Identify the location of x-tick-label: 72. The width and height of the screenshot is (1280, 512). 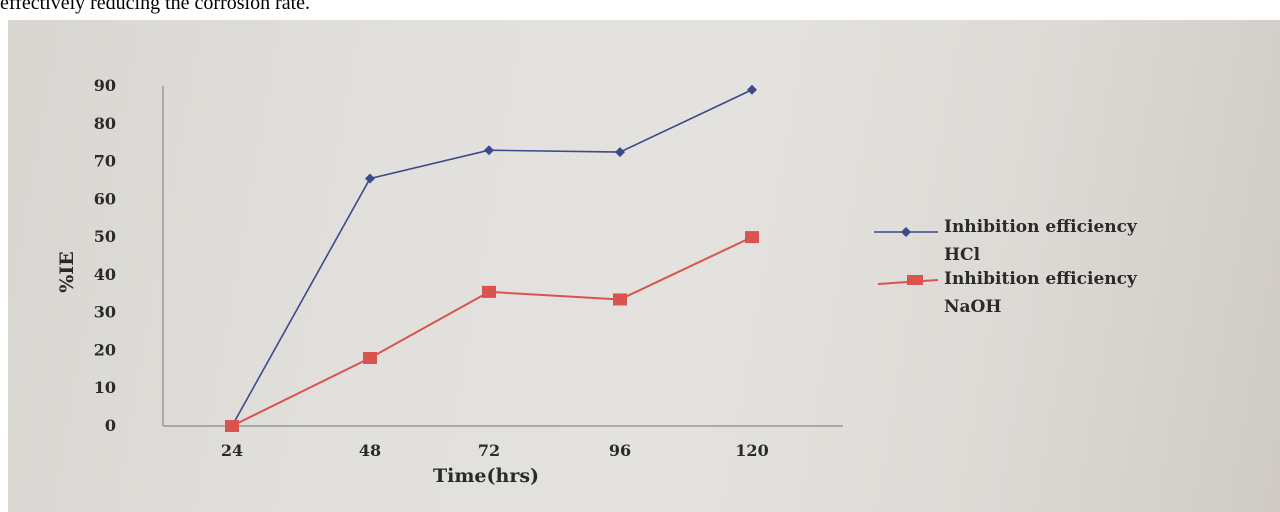
(489, 450).